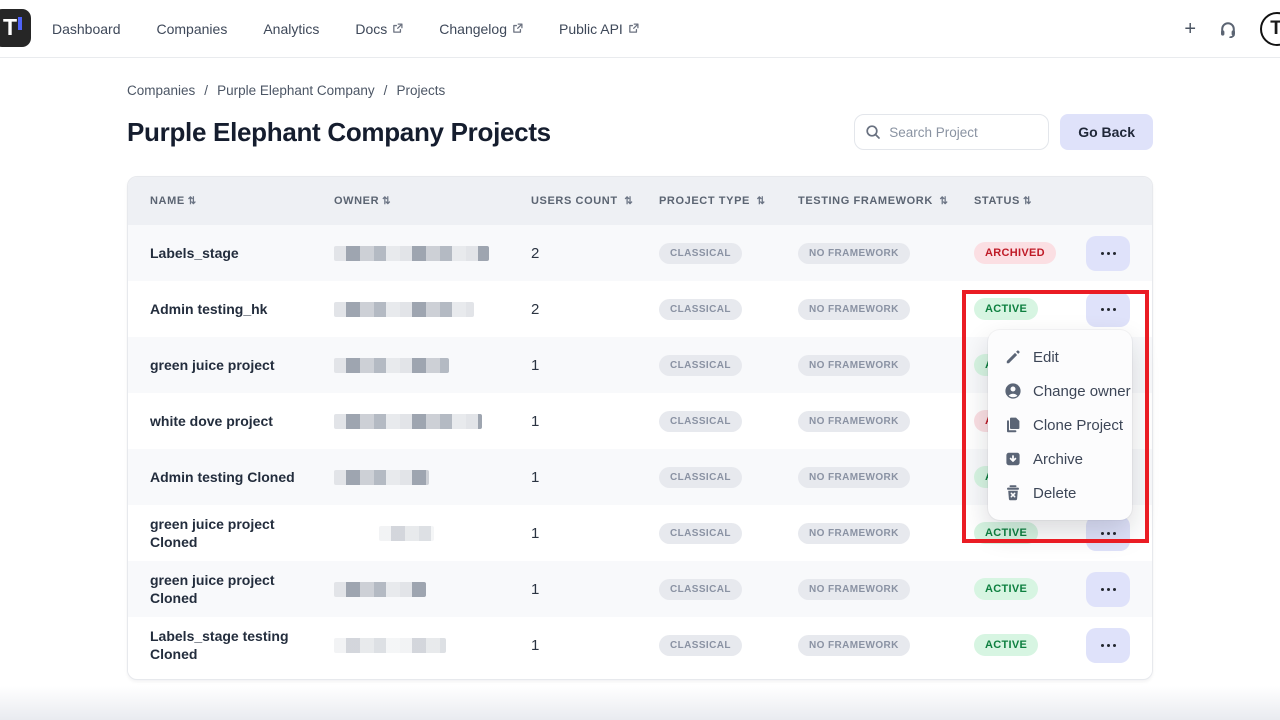 The height and width of the screenshot is (720, 1280). Describe the element at coordinates (219, 644) in the screenshot. I see `project-name: Labels_stage testing Cloned` at that location.